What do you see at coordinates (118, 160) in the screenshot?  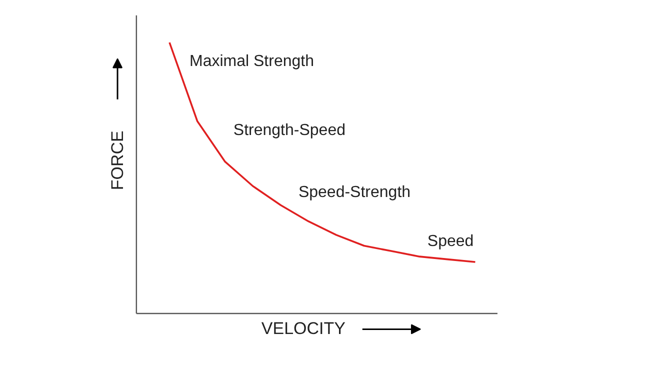 I see `y-axis-title: FORCE` at bounding box center [118, 160].